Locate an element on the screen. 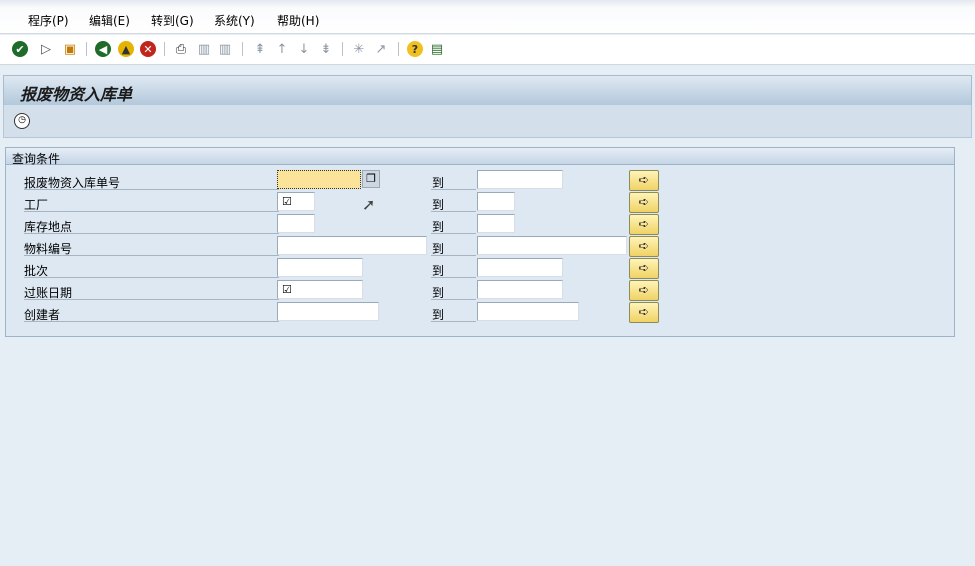 This screenshot has height=566, width=975. last-page-icon: ⇟ is located at coordinates (326, 49).